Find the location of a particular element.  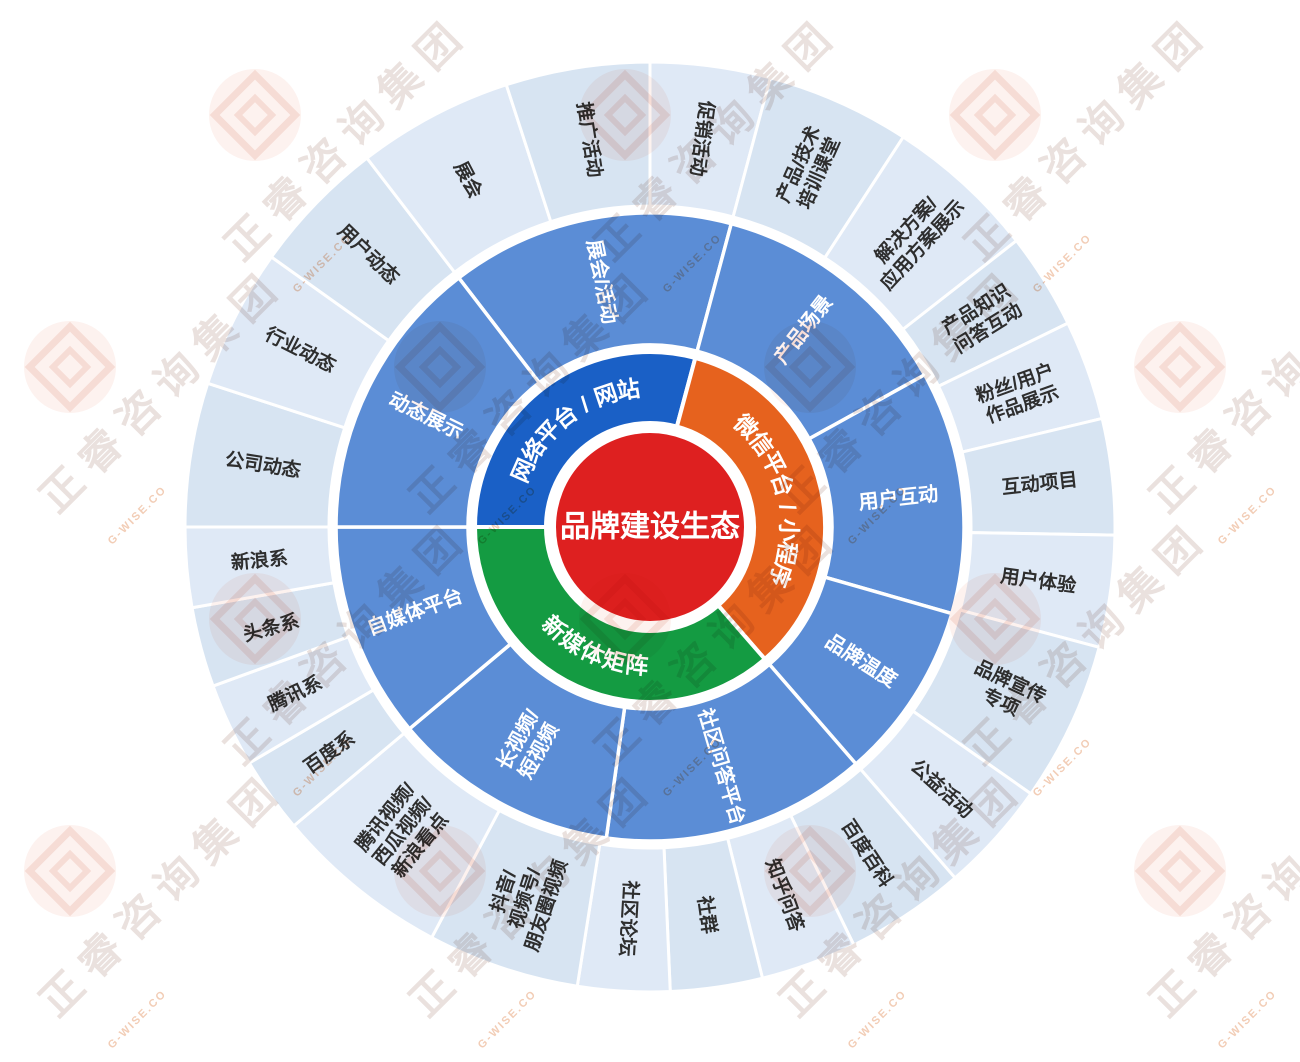

center-title: 品牌建设生态 is located at coordinates (650, 527).